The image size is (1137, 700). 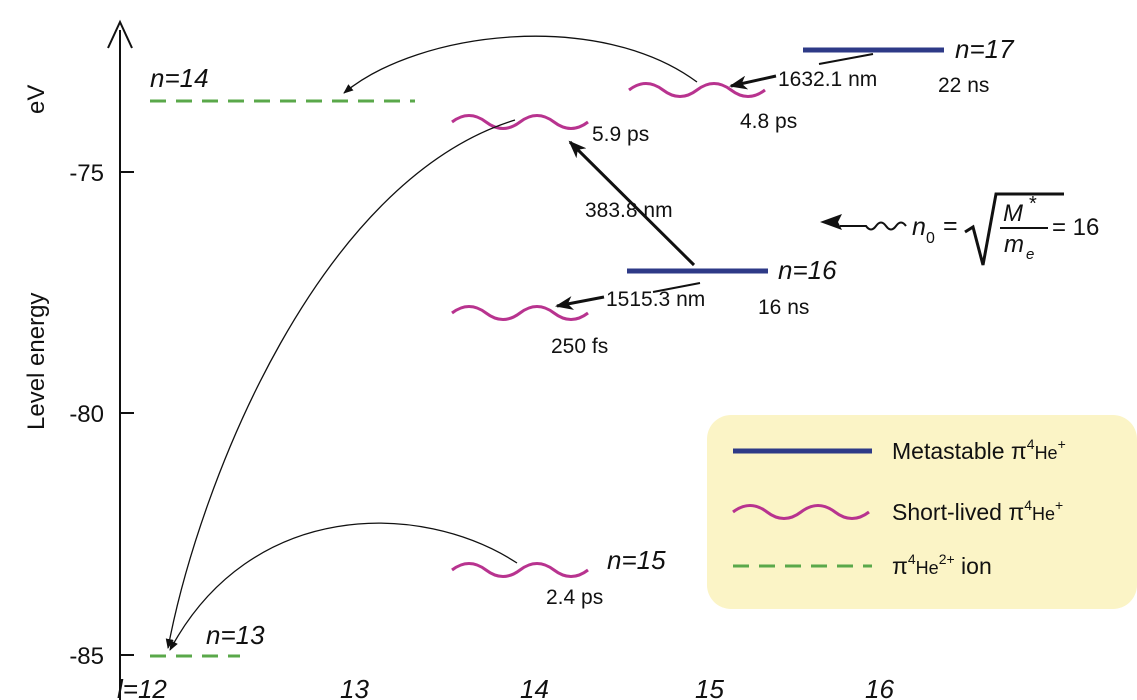 I want to click on wavelength-label: 383.8 nm, so click(x=629, y=210).